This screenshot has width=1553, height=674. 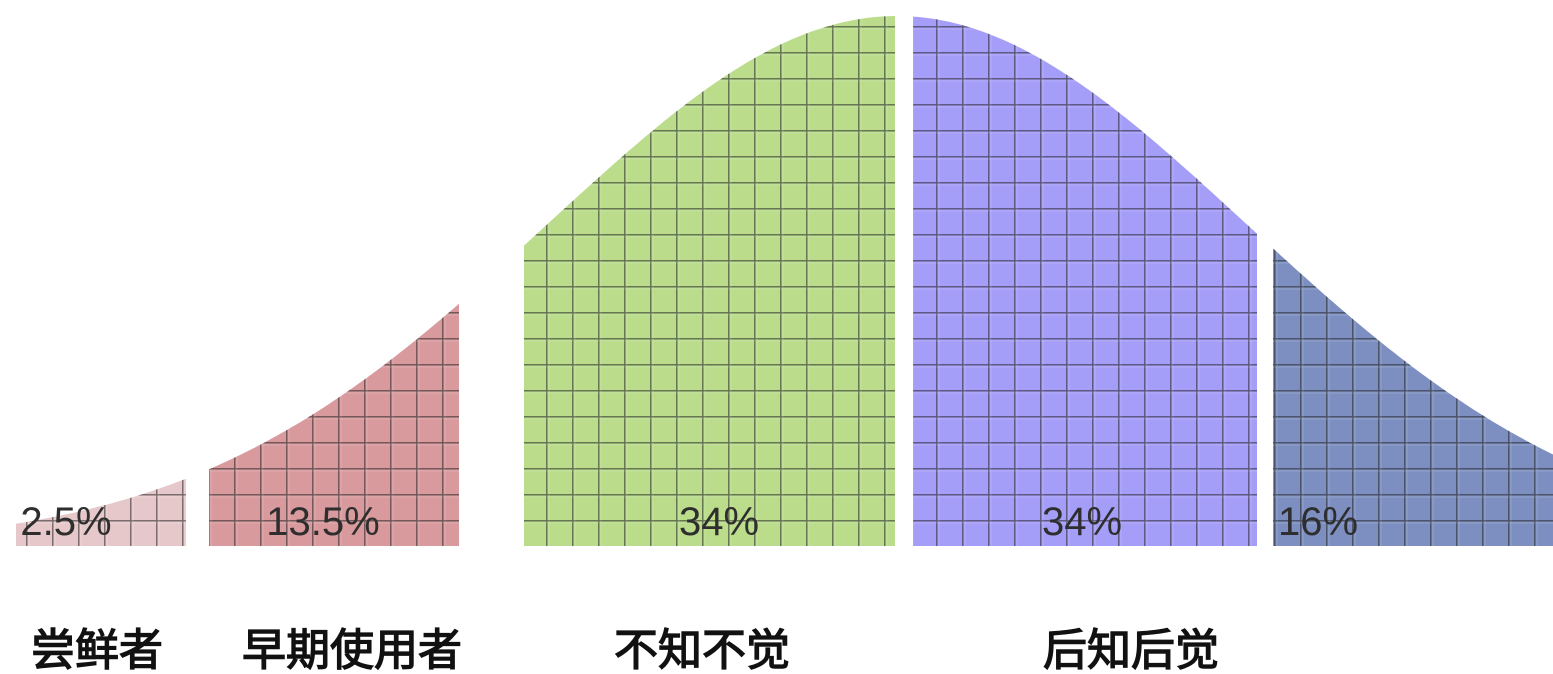 I want to click on segment-1-grid, so click(x=101, y=512).